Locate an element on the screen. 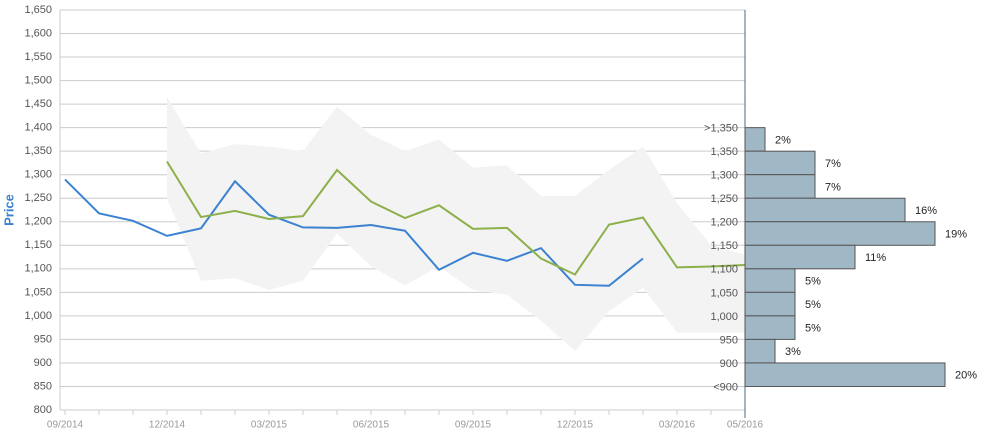  bin-label: >1,350 is located at coordinates (721, 129).